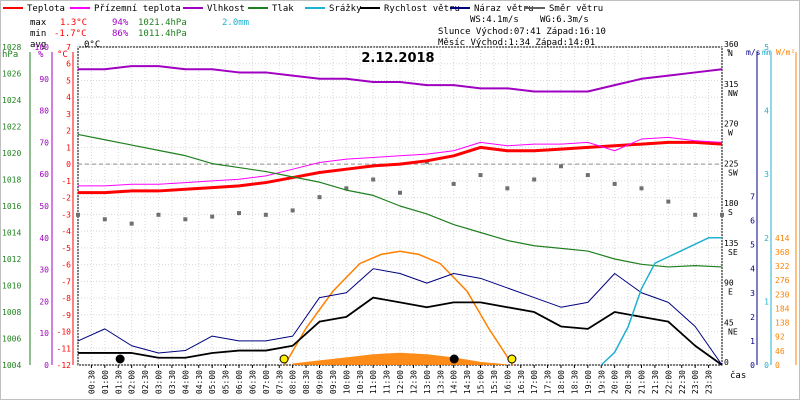  Describe the element at coordinates (120, 359) in the screenshot. I see `moonrise-marker` at that location.